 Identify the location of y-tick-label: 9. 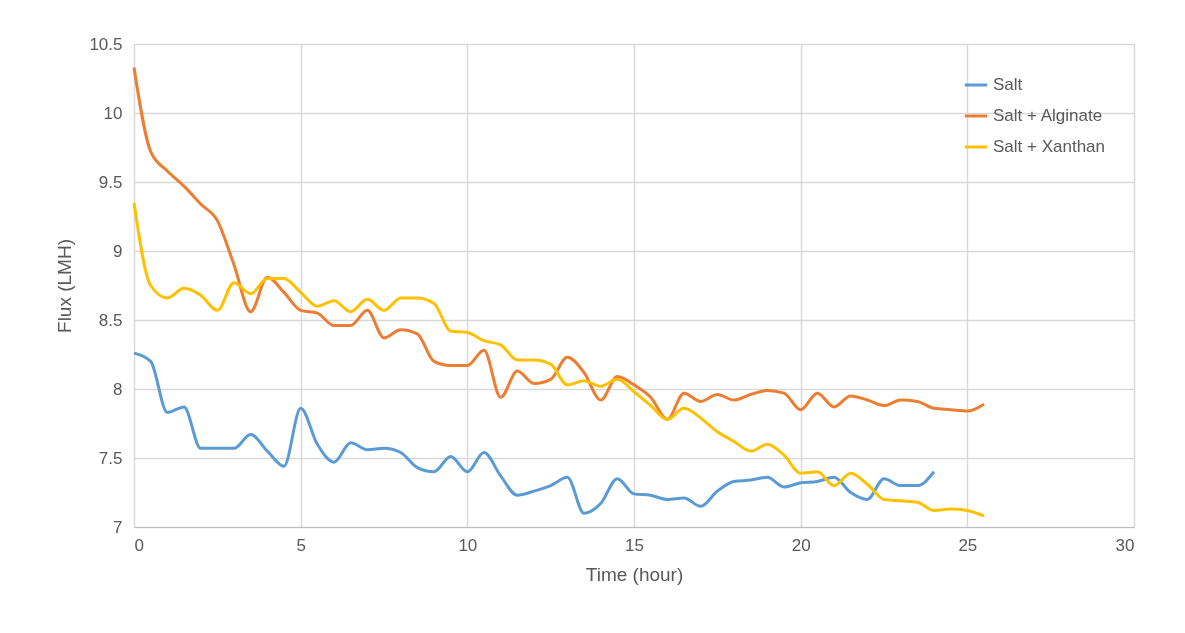
(118, 251).